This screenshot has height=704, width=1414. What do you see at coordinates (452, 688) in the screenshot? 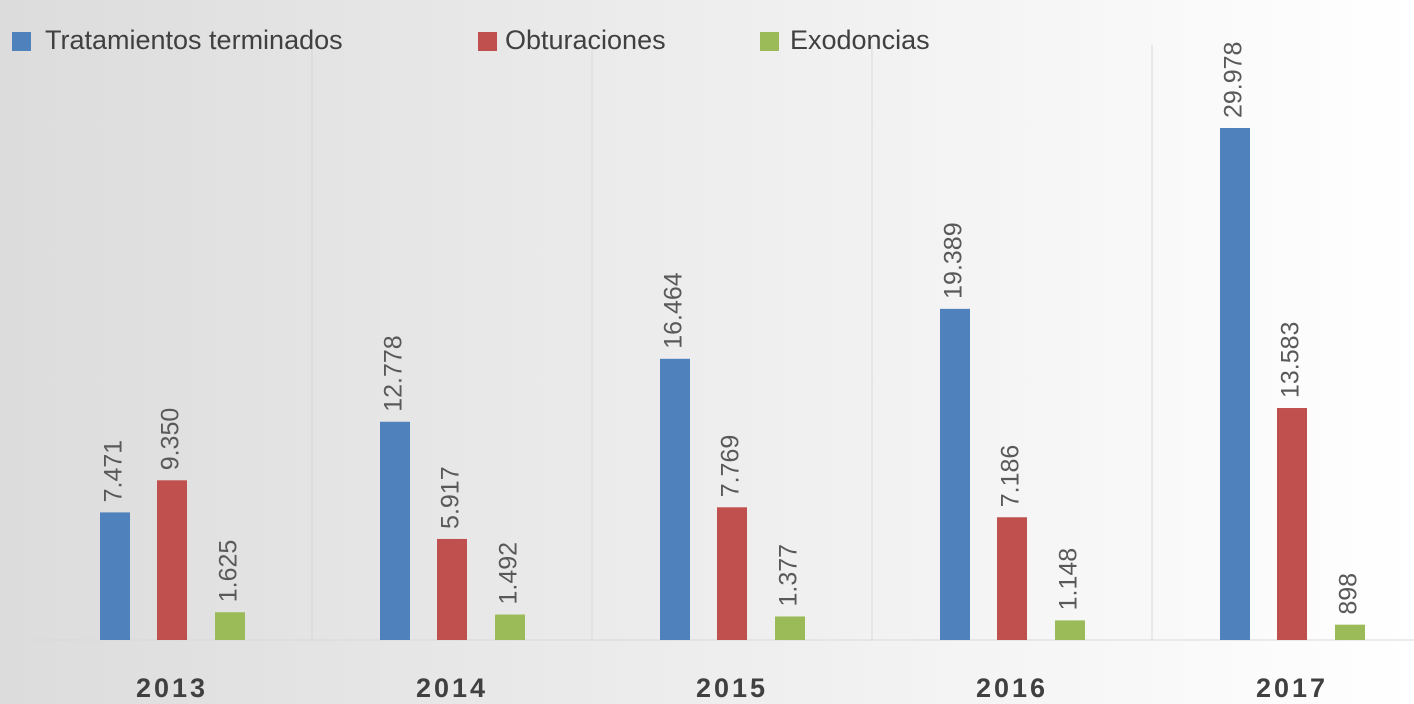
I see `x-tick-label: 2014` at bounding box center [452, 688].